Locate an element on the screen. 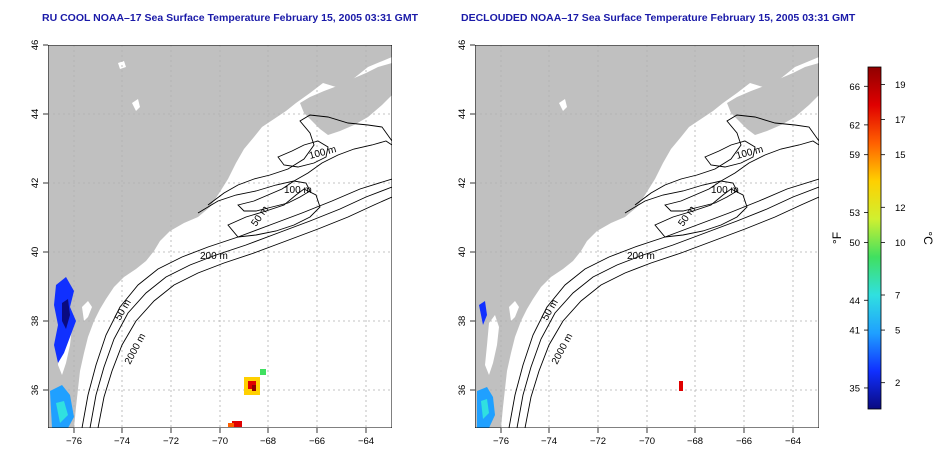 Image resolution: width=950 pixels, height=475 pixels. colorbar-f-tick-label: 50 is located at coordinates (854, 243).